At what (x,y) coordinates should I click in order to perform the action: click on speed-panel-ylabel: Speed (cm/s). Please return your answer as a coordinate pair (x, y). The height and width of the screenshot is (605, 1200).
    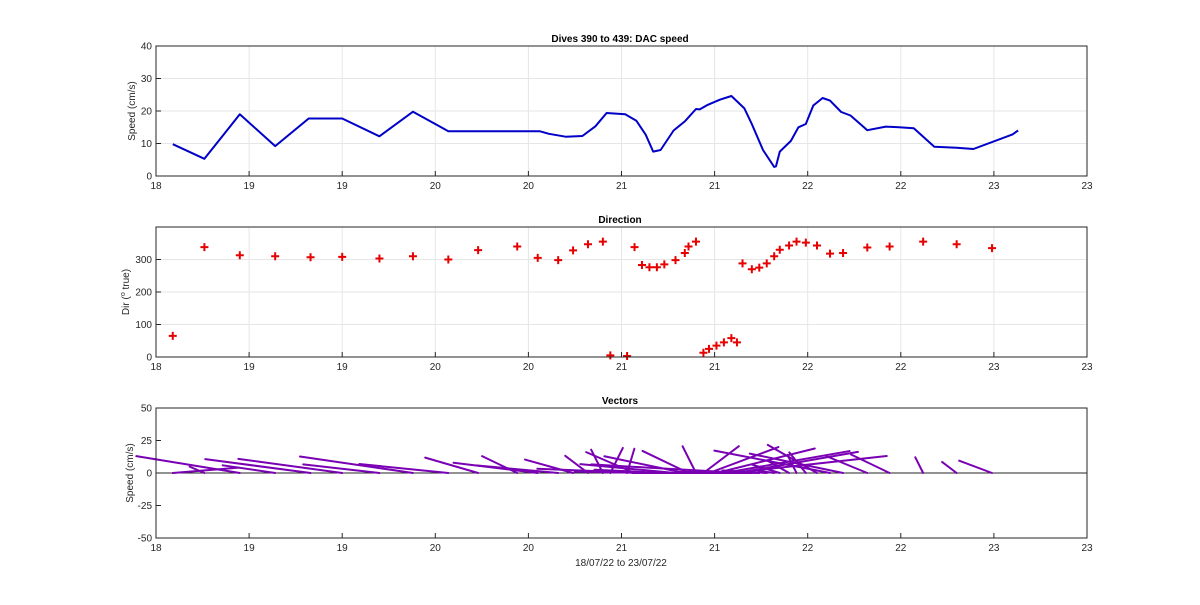
    Looking at the image, I should click on (132, 110).